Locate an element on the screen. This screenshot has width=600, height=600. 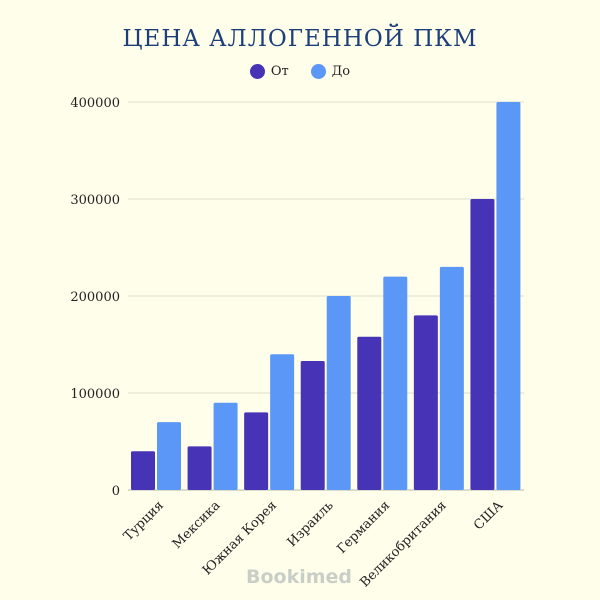
y-tick-label: 400000 is located at coordinates (95, 103).